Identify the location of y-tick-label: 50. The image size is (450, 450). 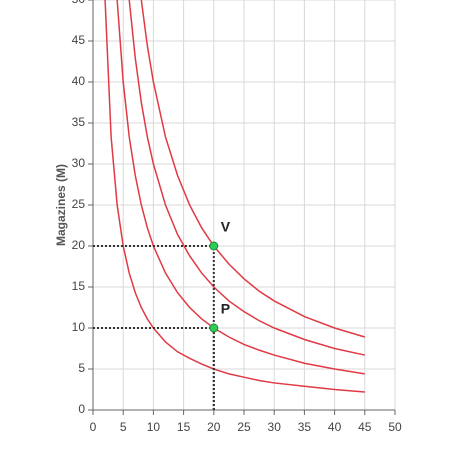
(79, 3).